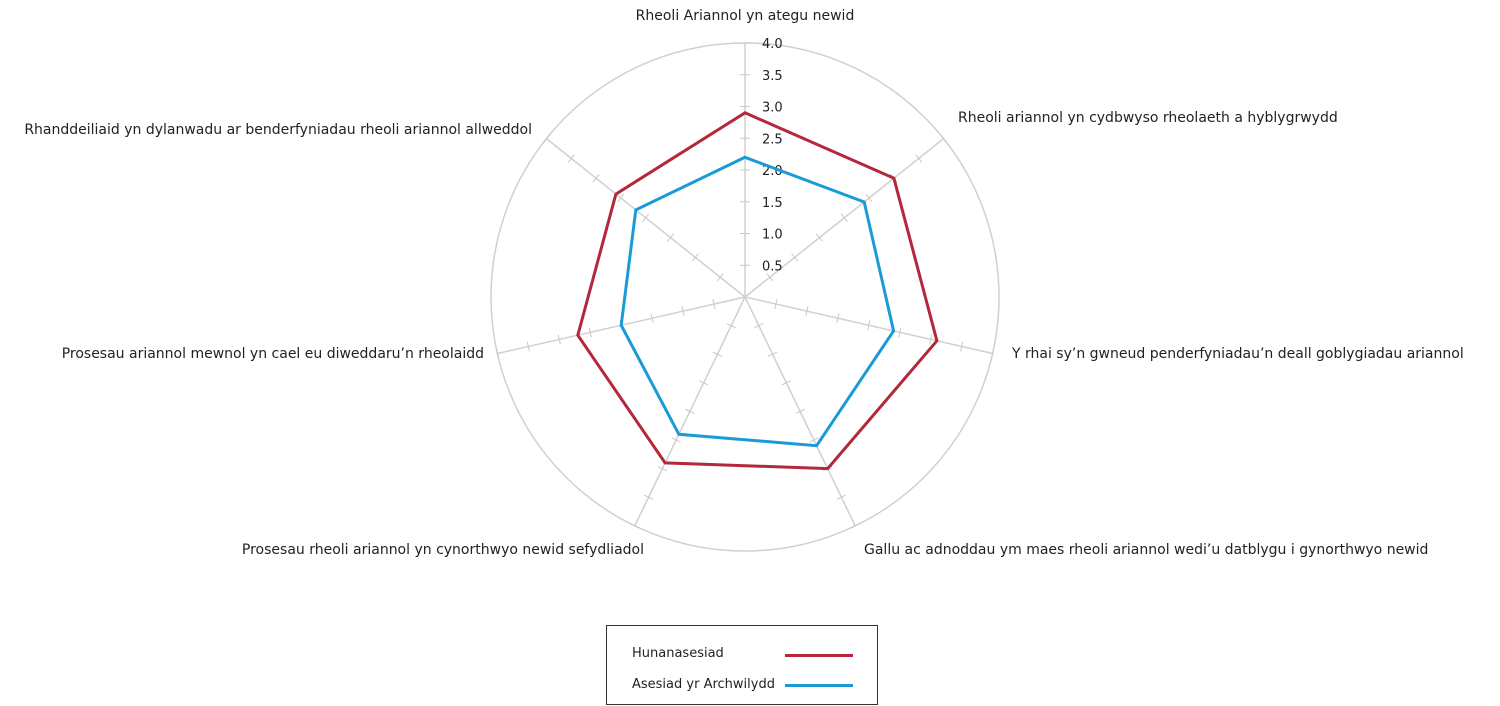 The height and width of the screenshot is (706, 1500). I want to click on tick-label: 2.5, so click(772, 139).